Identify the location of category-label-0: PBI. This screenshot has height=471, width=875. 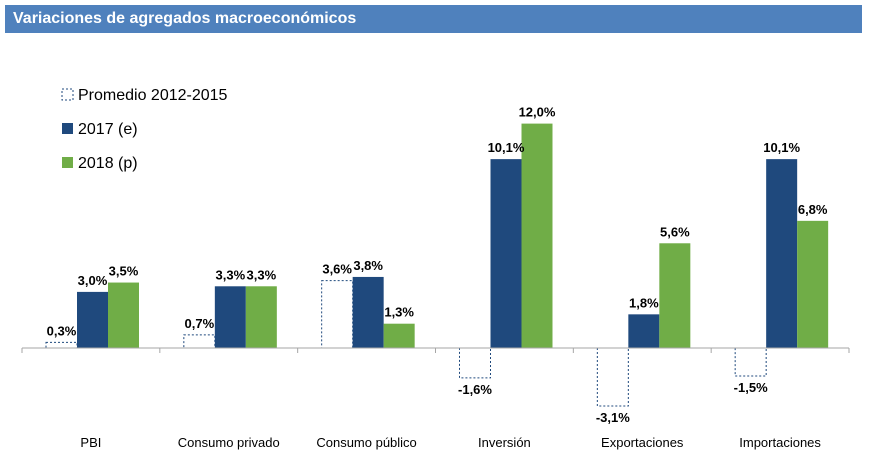
(90, 442).